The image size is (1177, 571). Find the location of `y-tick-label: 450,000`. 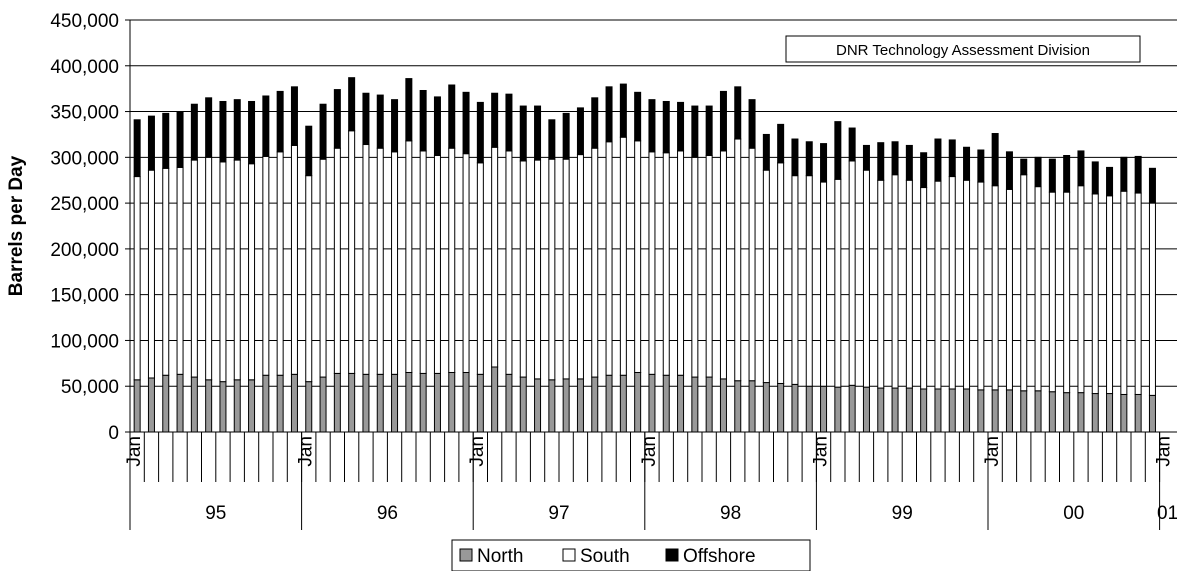

y-tick-label: 450,000 is located at coordinates (84, 21).